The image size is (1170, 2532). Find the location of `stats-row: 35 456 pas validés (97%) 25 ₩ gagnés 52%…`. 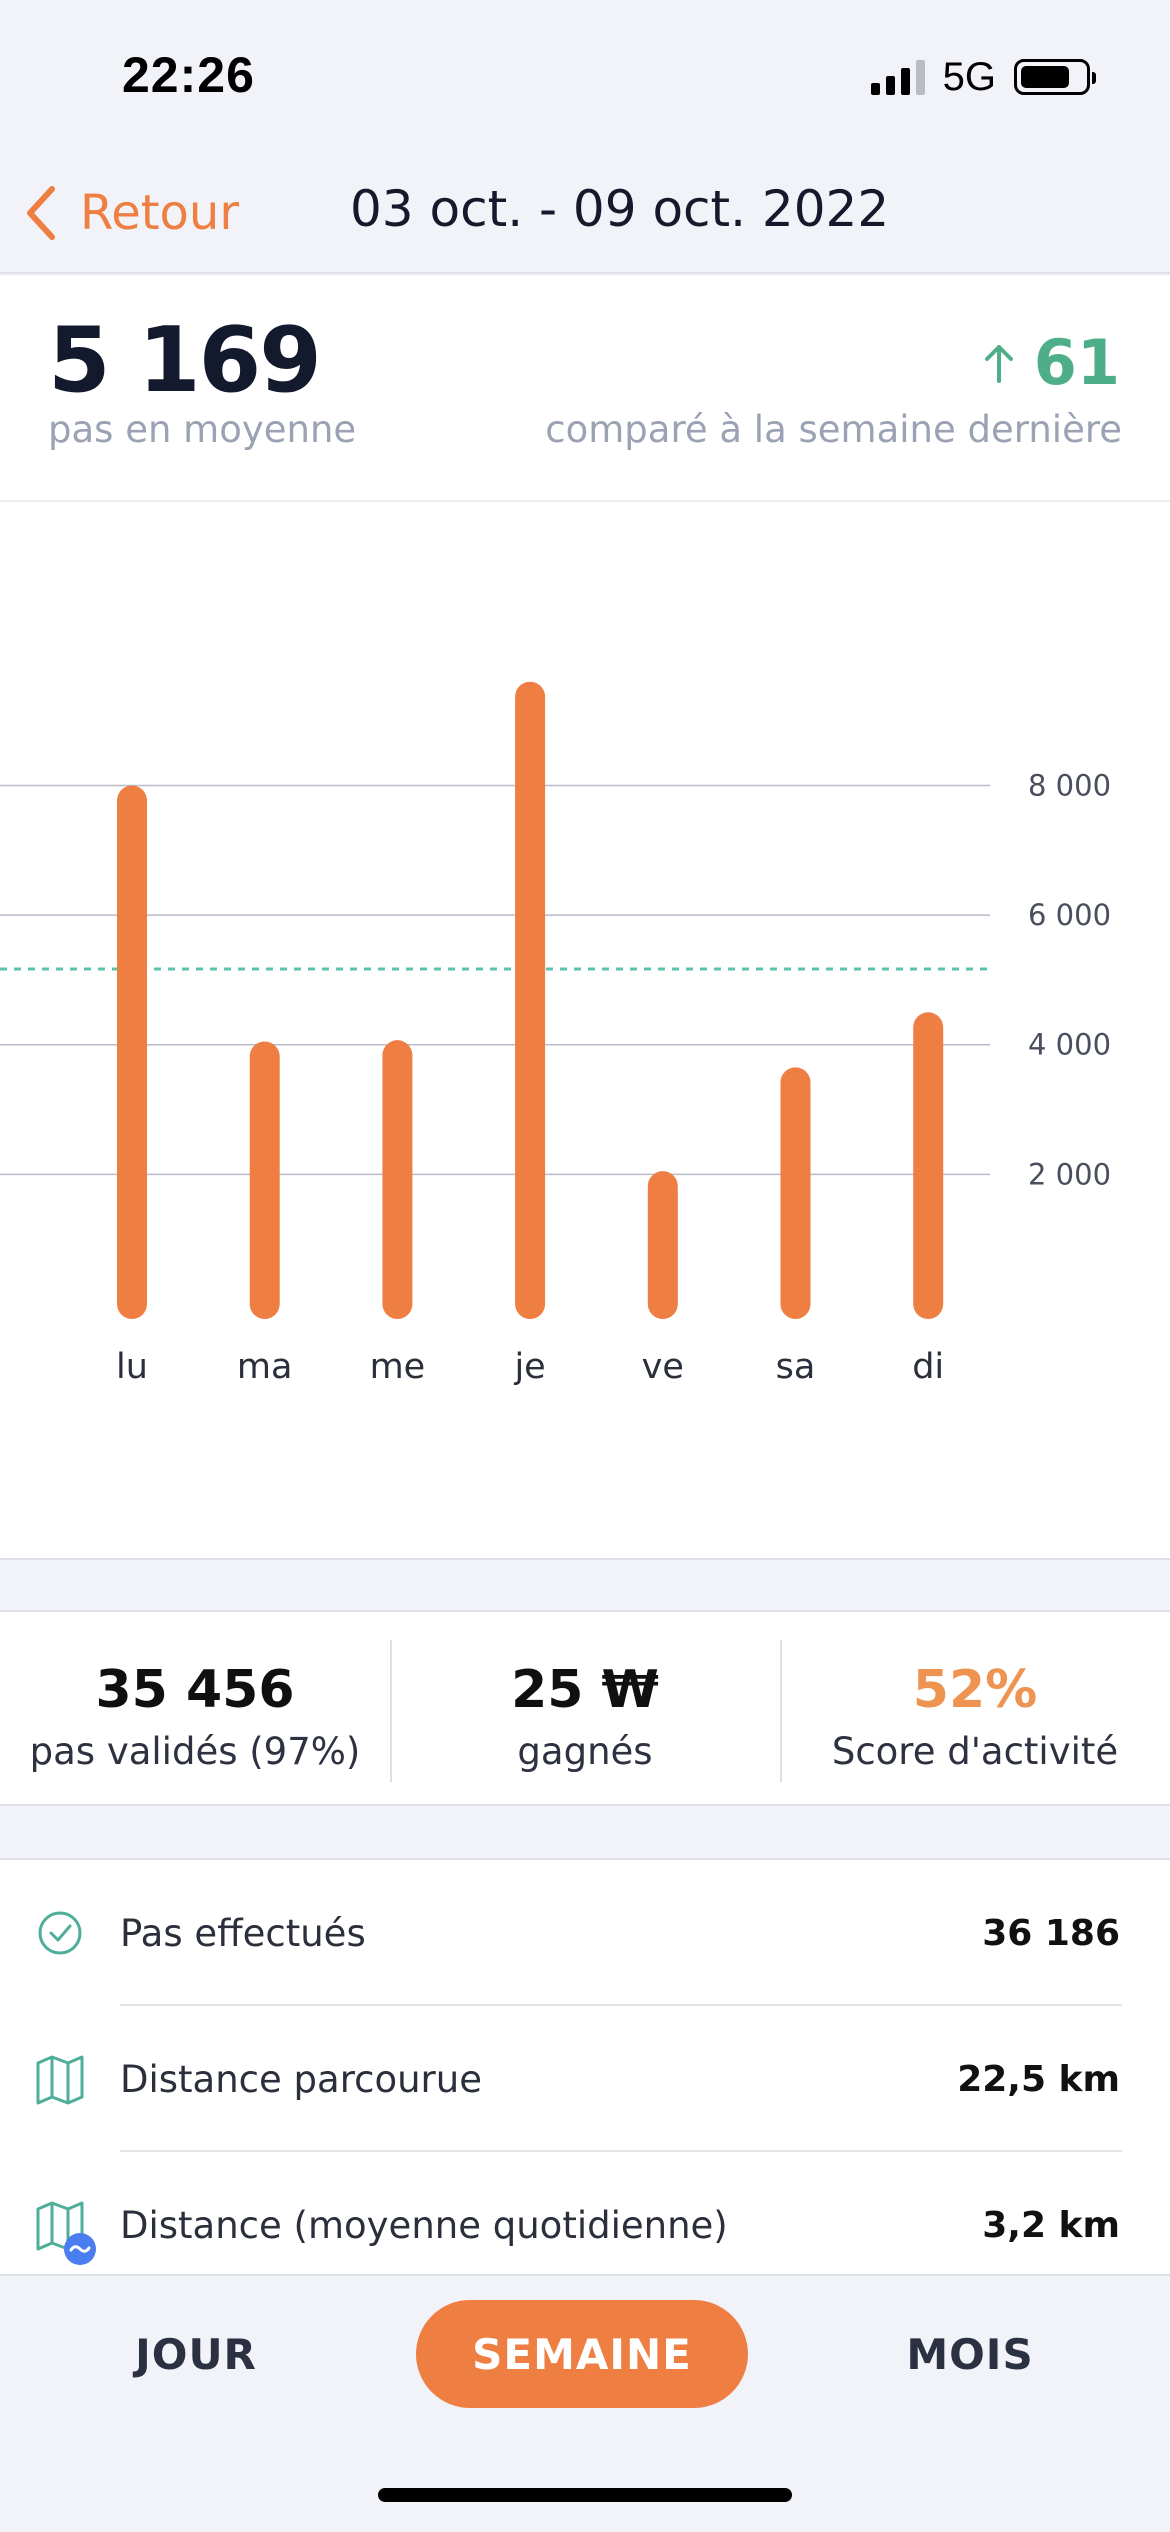

stats-row: 35 456 pas validés (97%) 25 ₩ gagnés 52%… is located at coordinates (585, 1708).